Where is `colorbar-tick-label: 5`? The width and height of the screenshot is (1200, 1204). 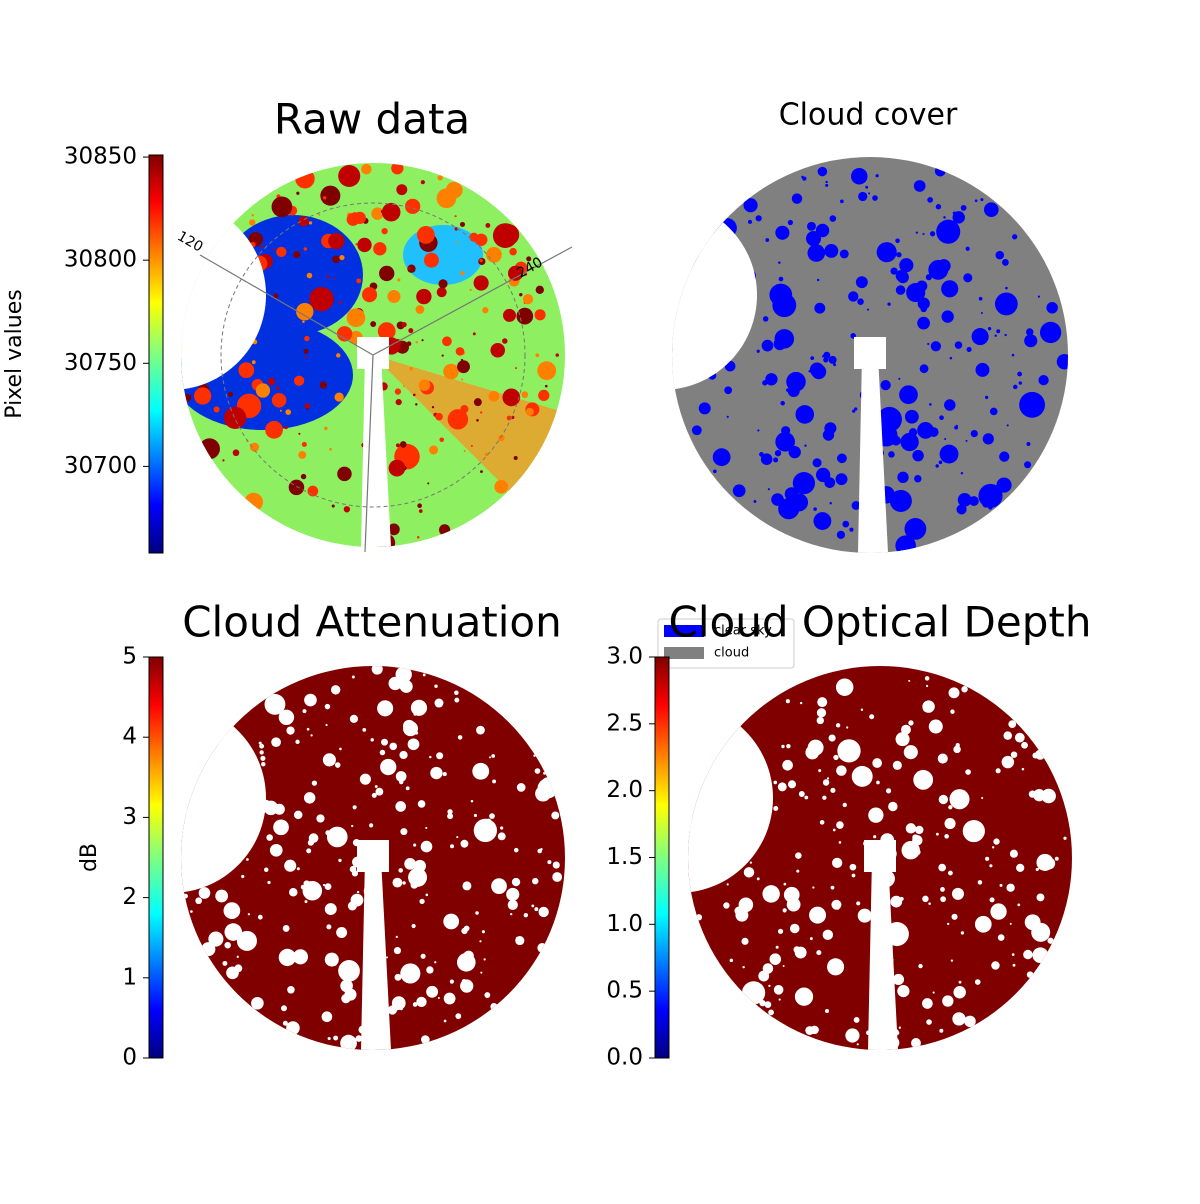
colorbar-tick-label: 5 is located at coordinates (129, 657).